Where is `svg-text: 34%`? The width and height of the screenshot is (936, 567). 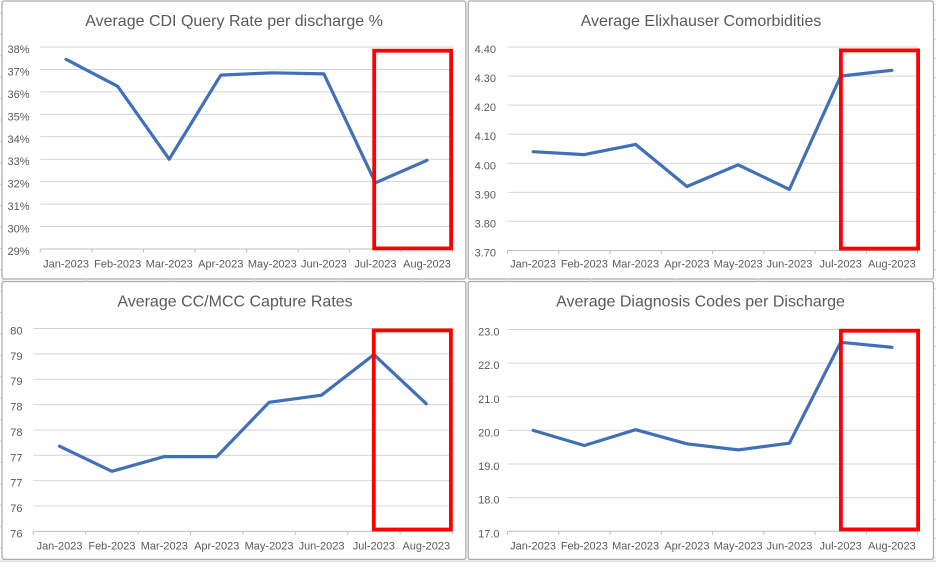
svg-text: 34% is located at coordinates (18, 140).